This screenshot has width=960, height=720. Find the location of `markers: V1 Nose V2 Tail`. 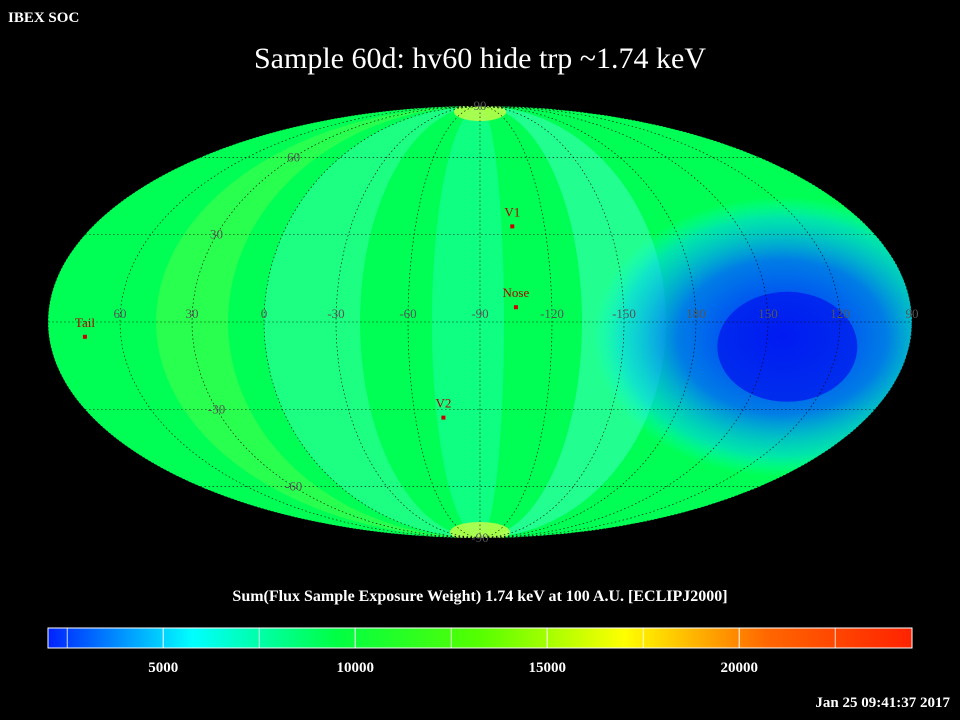

markers: V1 Nose V2 Tail is located at coordinates (302, 312).